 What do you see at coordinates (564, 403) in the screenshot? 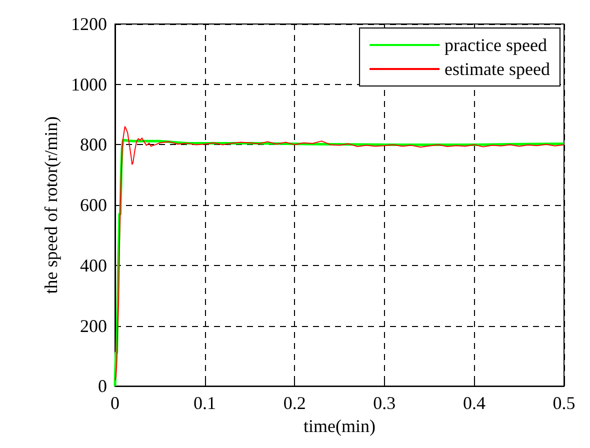
I see `x-tick-label: 0.5` at bounding box center [564, 403].